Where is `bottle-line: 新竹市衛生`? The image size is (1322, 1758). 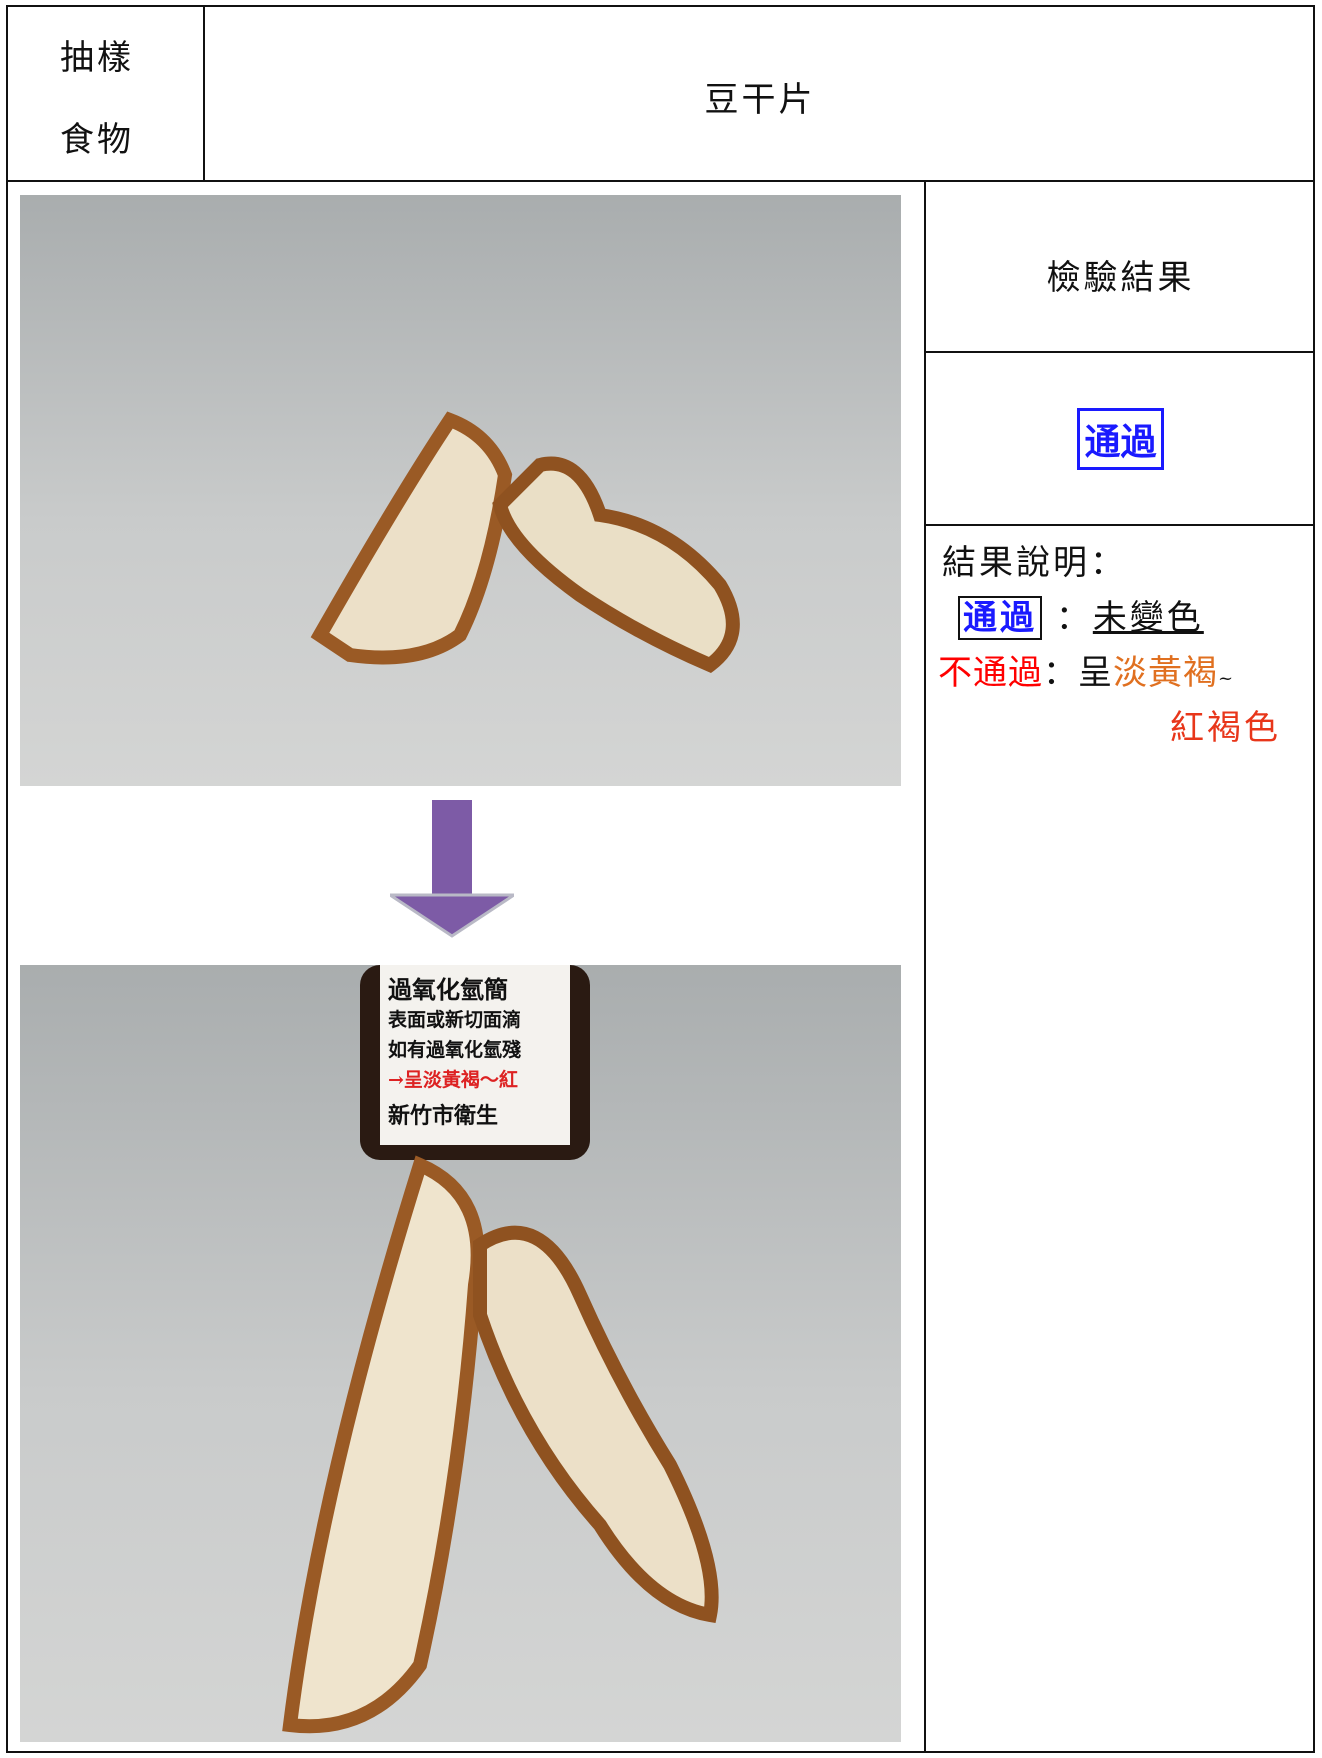
bottle-line: 新竹市衛生 is located at coordinates (443, 1116).